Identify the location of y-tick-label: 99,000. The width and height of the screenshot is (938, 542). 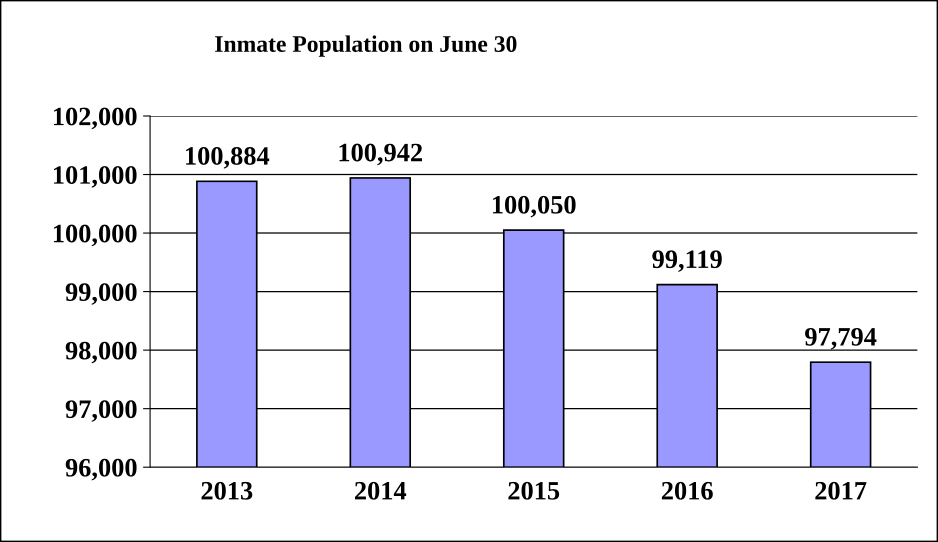
(101, 294).